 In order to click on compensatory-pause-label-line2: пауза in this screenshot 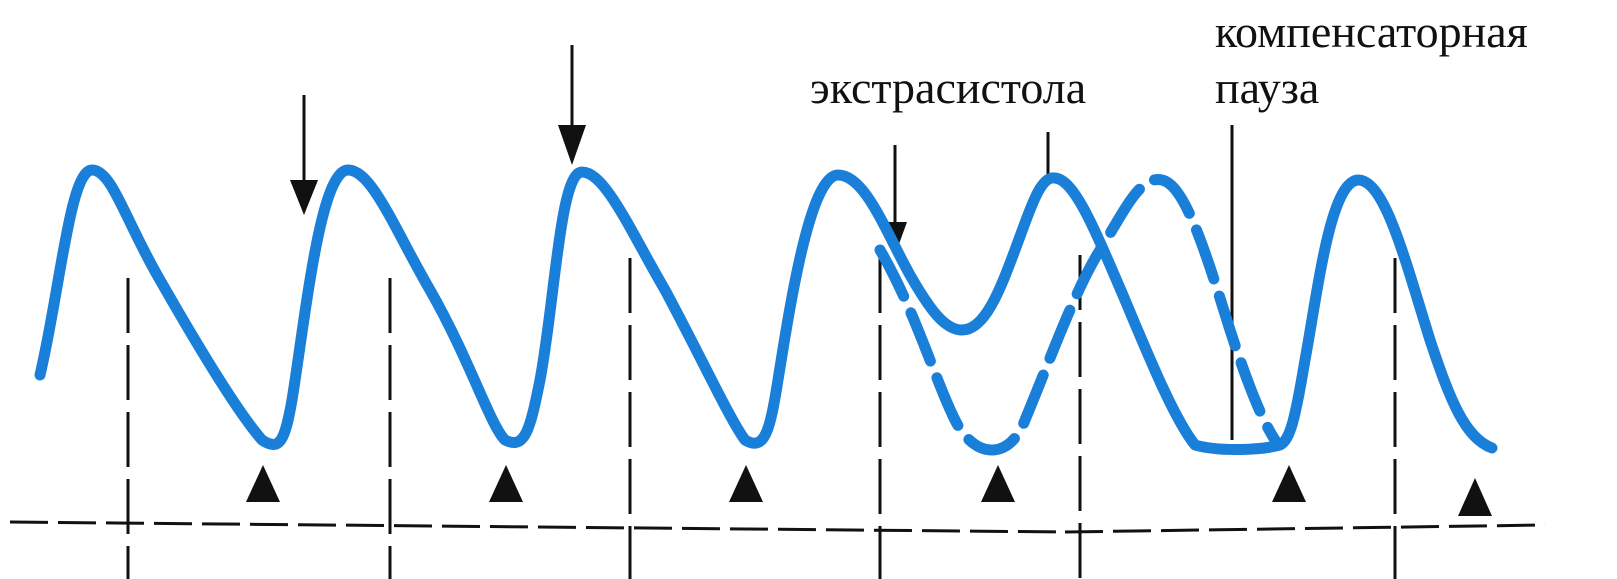, I will do `click(1267, 87)`.